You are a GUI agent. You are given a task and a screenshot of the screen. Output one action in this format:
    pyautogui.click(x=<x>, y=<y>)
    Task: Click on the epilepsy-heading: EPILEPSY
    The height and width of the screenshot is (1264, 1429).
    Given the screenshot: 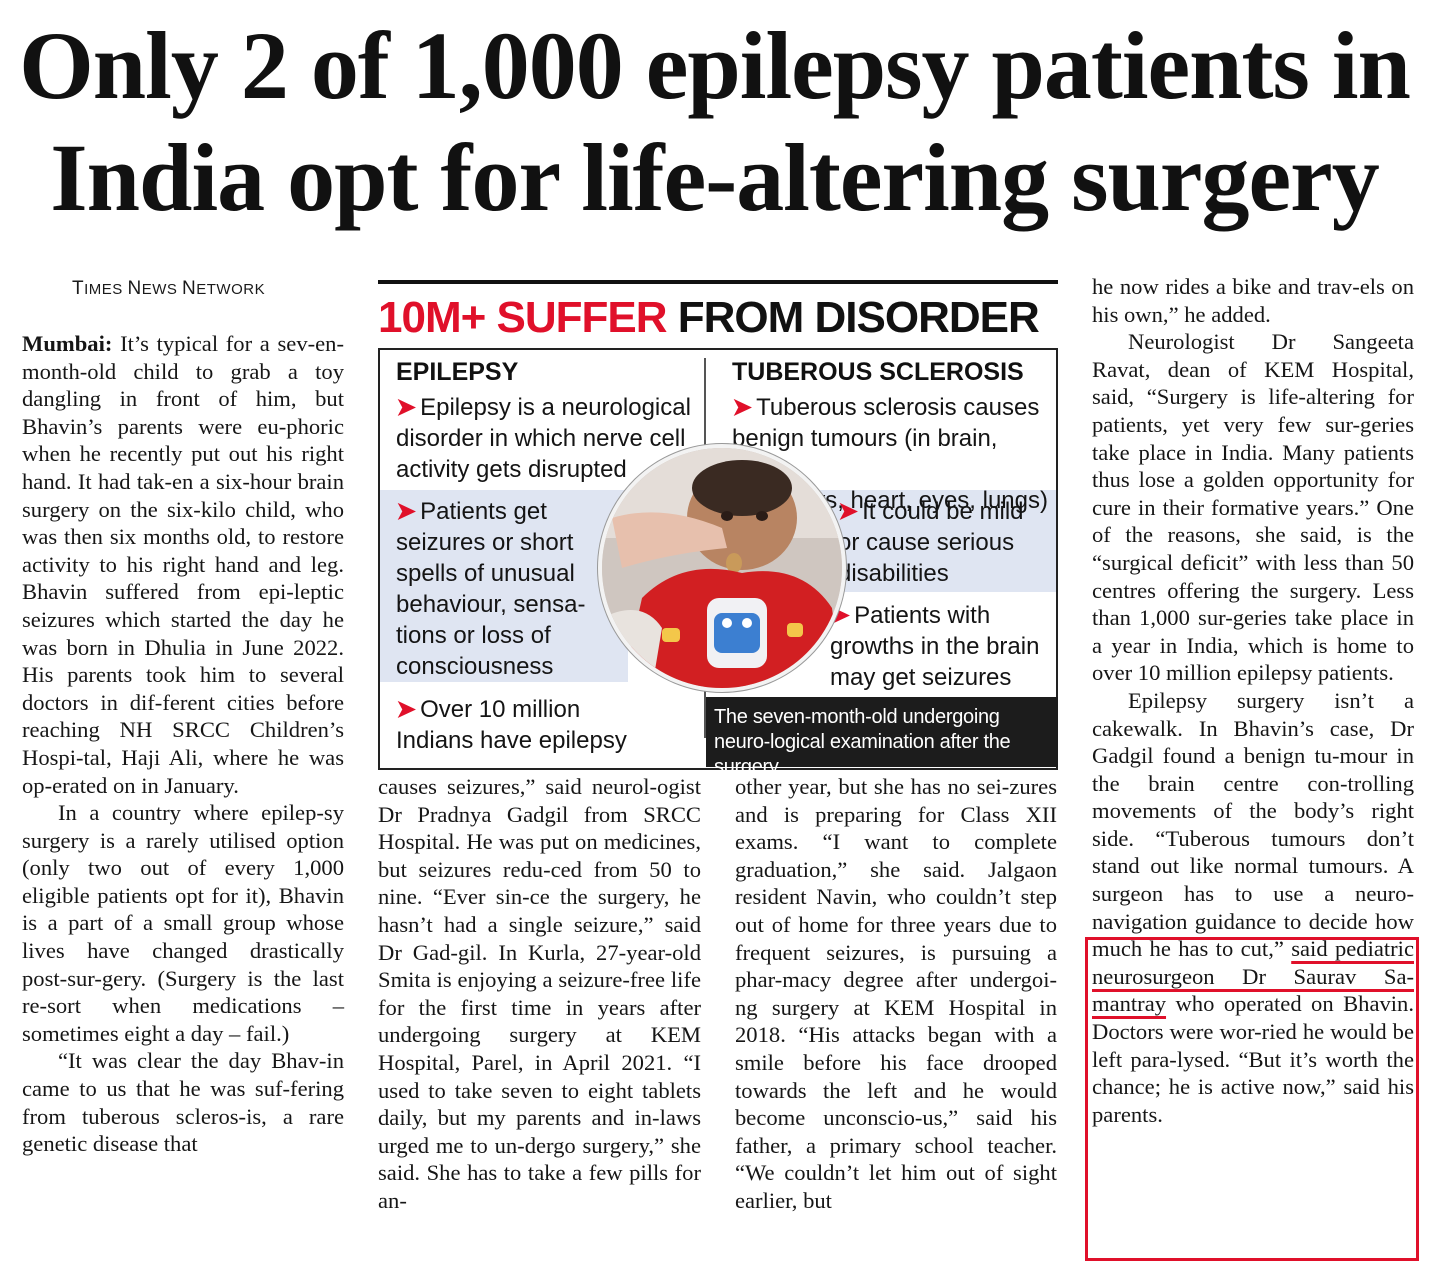 What is the action you would take?
    pyautogui.click(x=457, y=372)
    